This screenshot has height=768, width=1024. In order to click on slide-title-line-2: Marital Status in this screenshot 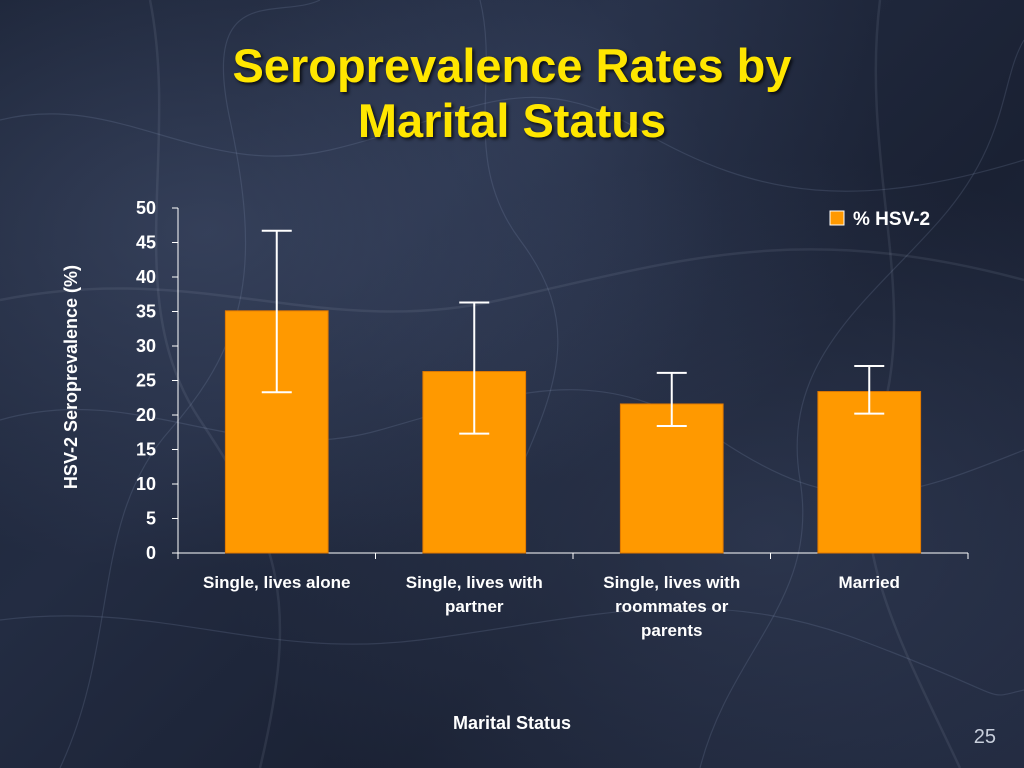, I will do `click(512, 120)`.